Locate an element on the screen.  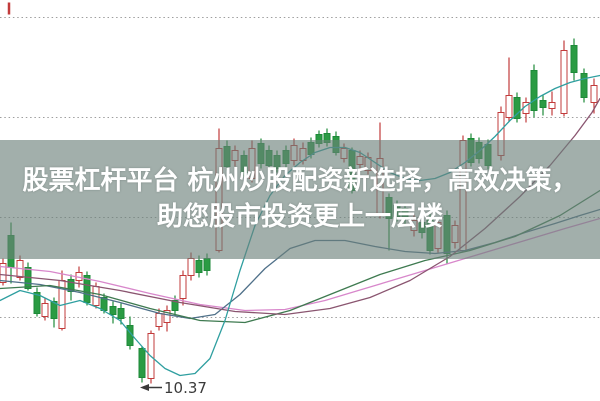
headline-line-2: 助您股市投资更上一层楼 is located at coordinates (299, 217).